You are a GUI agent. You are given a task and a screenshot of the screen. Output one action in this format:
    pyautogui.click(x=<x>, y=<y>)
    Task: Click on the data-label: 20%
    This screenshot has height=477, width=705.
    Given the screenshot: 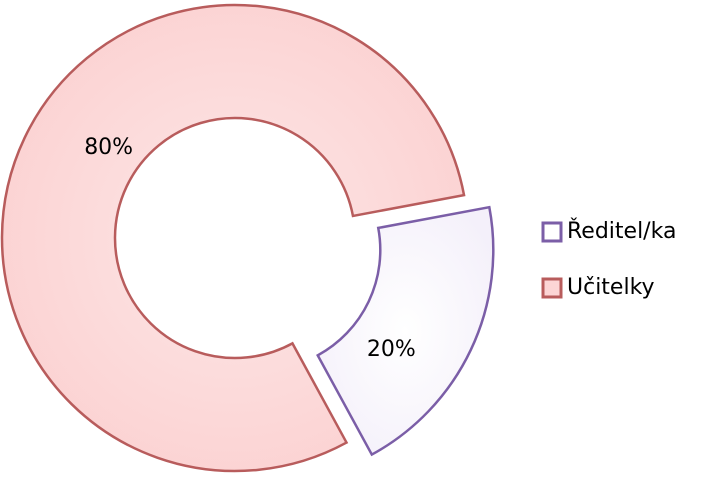 What is the action you would take?
    pyautogui.click(x=391, y=349)
    